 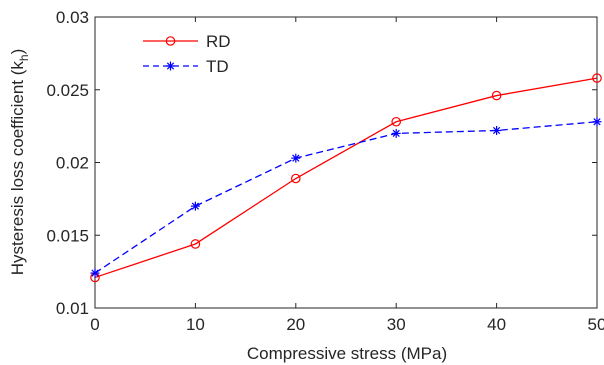 I want to click on y-axis-title-main: Hysteresis loss coefficient (k, so click(x=17, y=168).